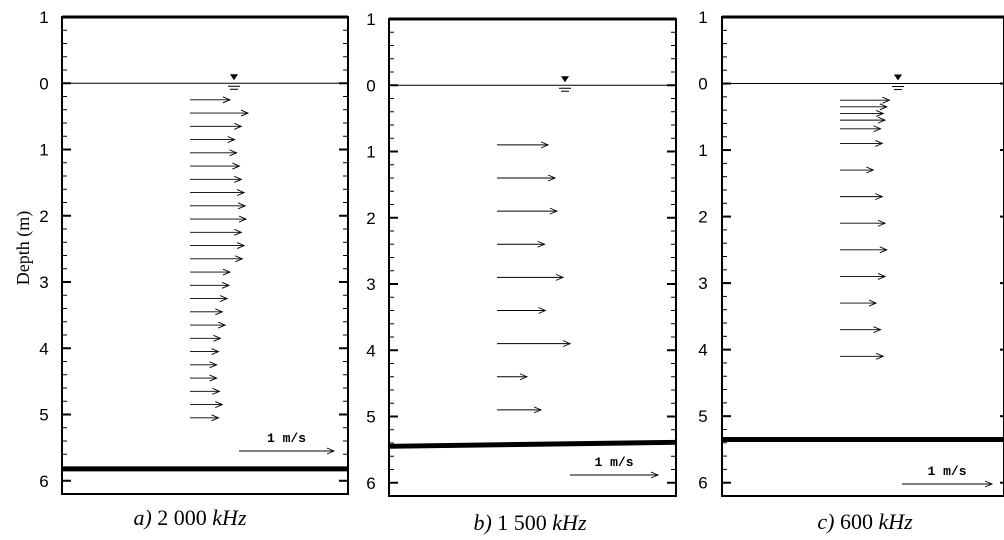 Image resolution: width=1004 pixels, height=540 pixels. What do you see at coordinates (184, 517) in the screenshot?
I see `caption-frequency: 2 000` at bounding box center [184, 517].